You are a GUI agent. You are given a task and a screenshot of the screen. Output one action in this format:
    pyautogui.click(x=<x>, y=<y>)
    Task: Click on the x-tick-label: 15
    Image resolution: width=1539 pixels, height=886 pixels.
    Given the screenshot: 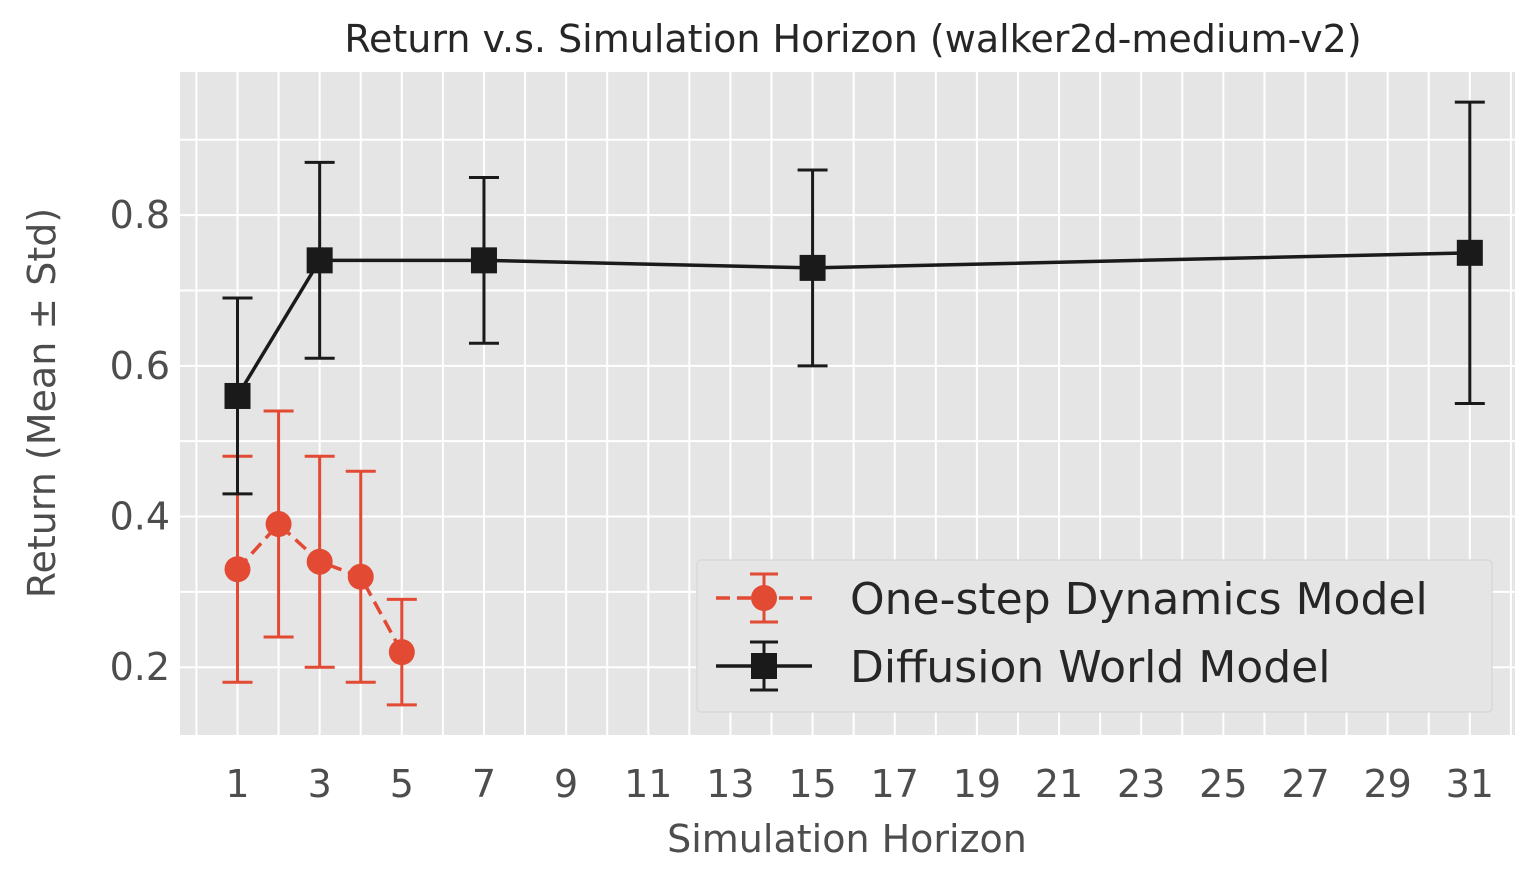 What is the action you would take?
    pyautogui.click(x=812, y=784)
    